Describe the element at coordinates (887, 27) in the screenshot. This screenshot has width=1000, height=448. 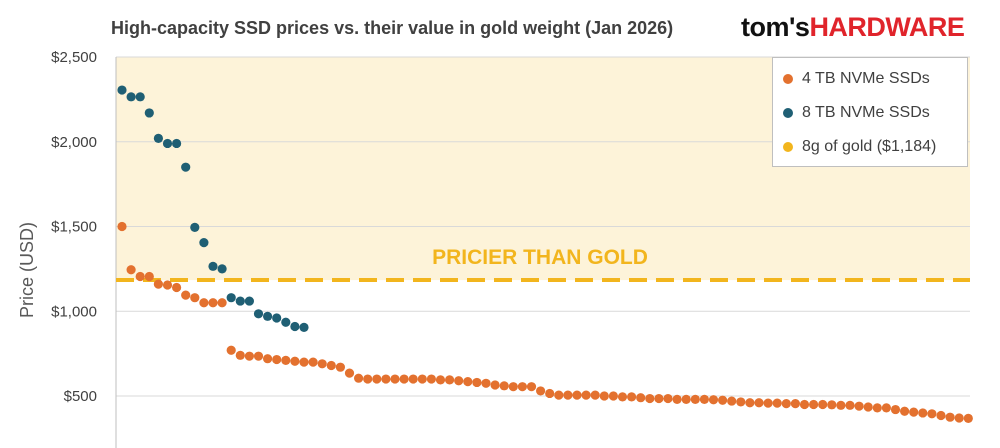
I see `brand-logo-part2: HARDWARE` at that location.